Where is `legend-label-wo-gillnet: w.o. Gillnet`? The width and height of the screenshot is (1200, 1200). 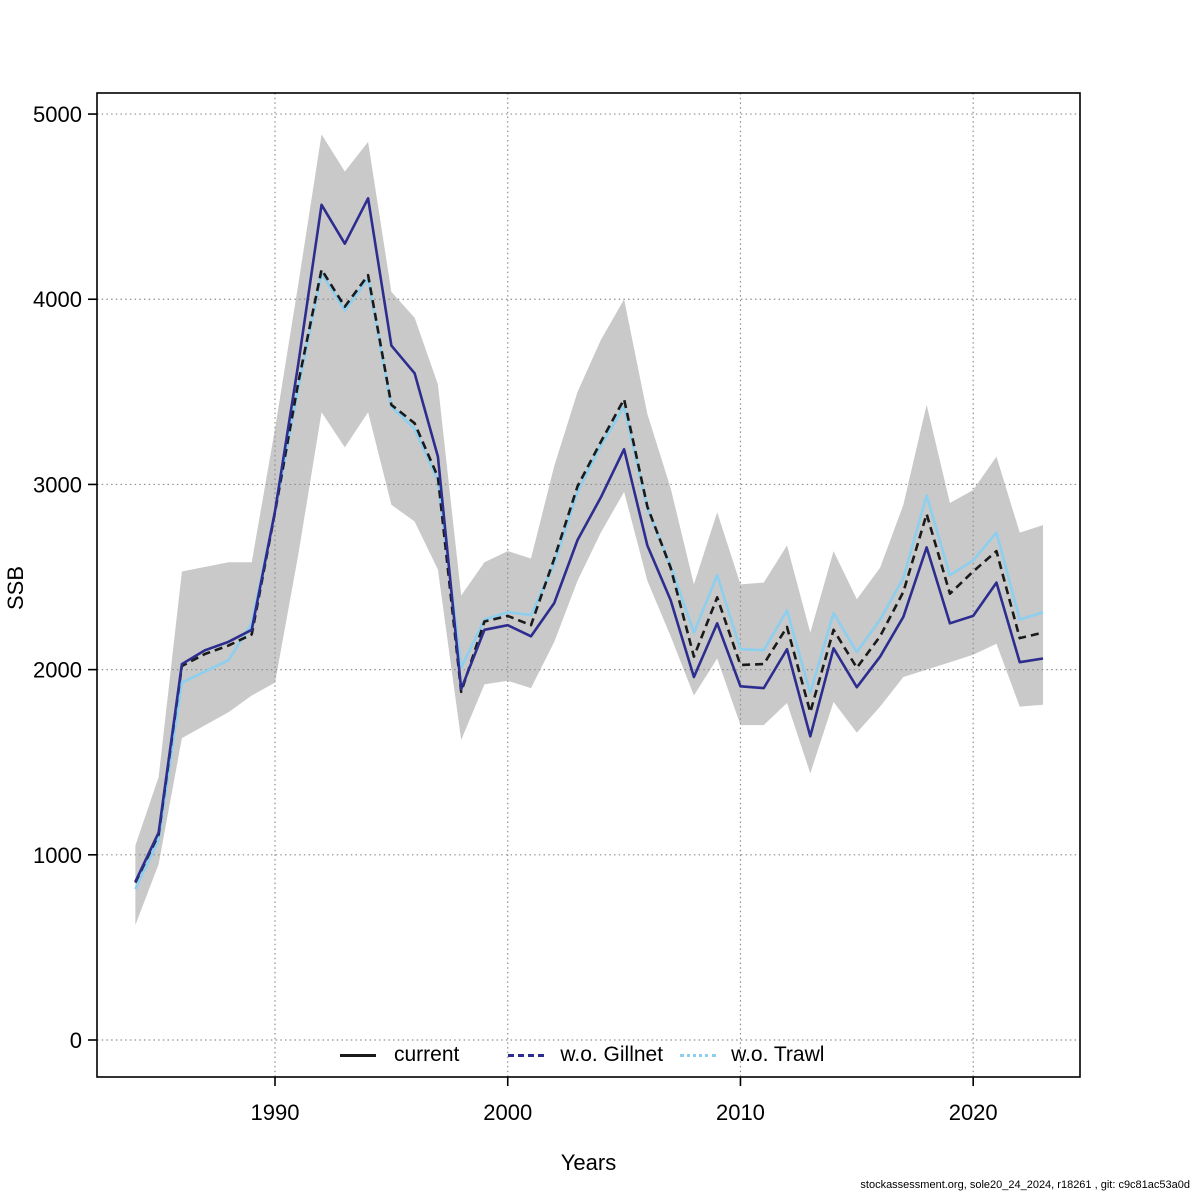 legend-label-wo-gillnet: w.o. Gillnet is located at coordinates (612, 1054).